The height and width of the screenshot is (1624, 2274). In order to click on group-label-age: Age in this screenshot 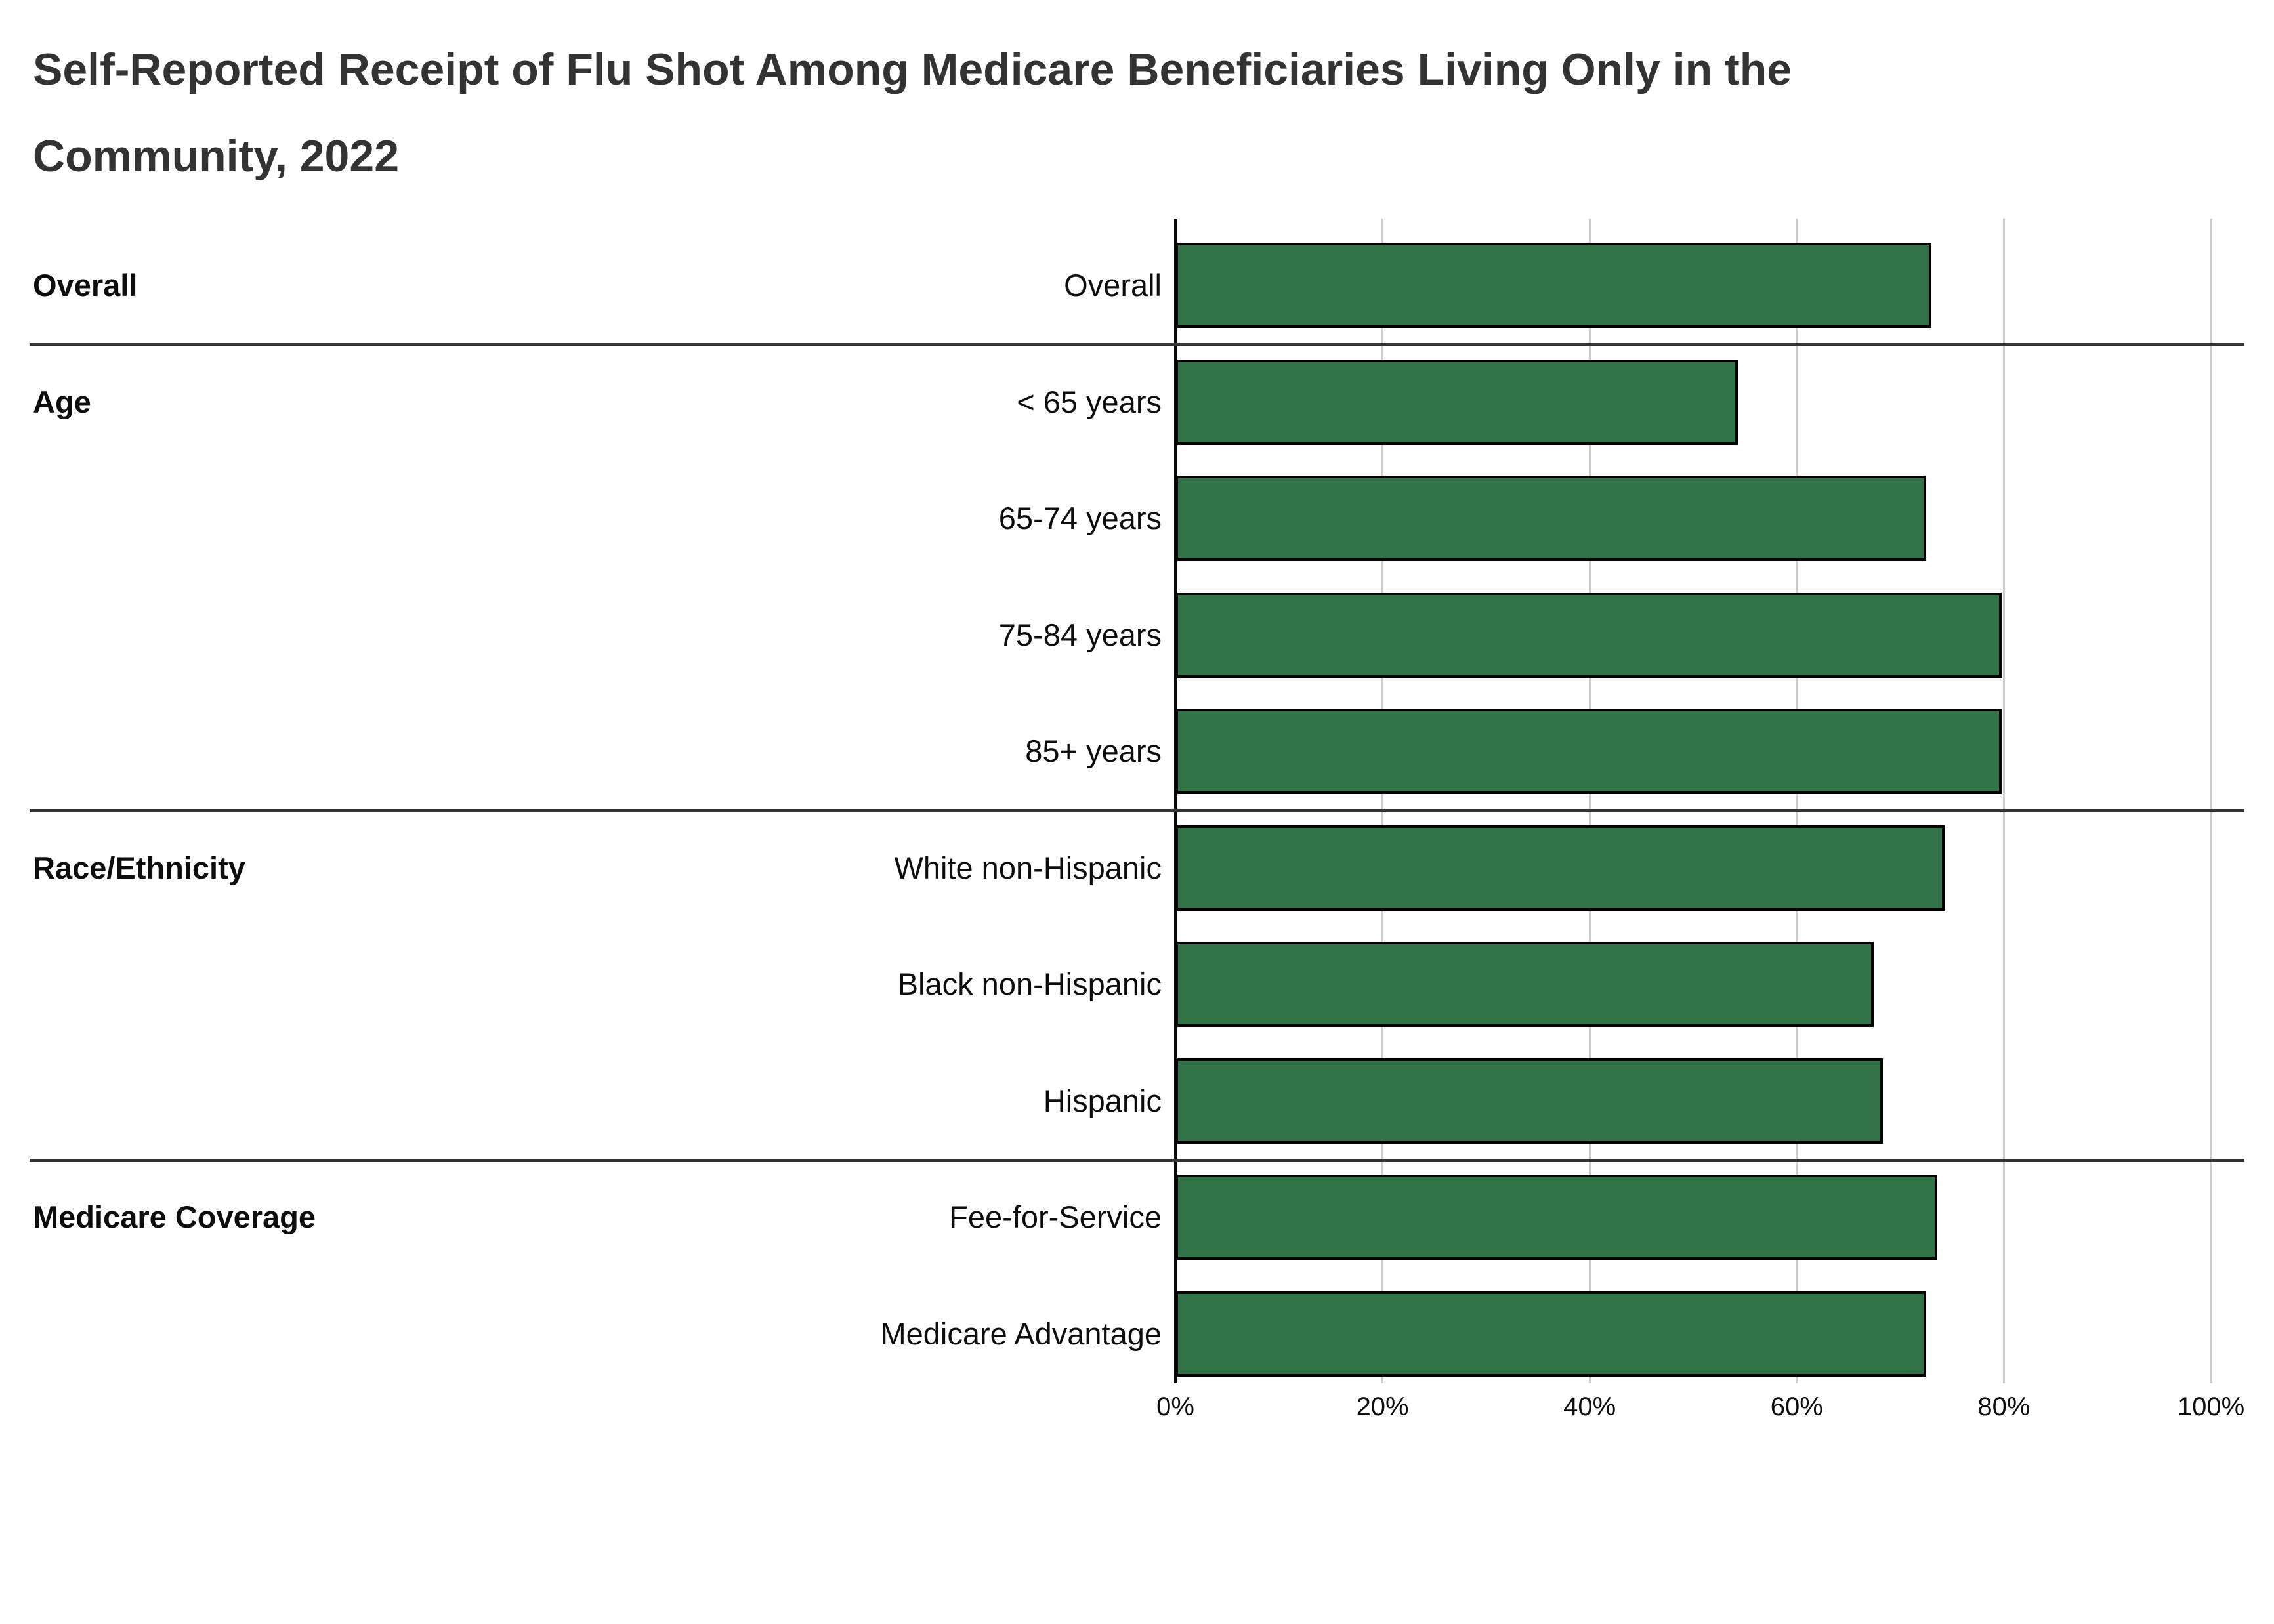, I will do `click(62, 402)`.